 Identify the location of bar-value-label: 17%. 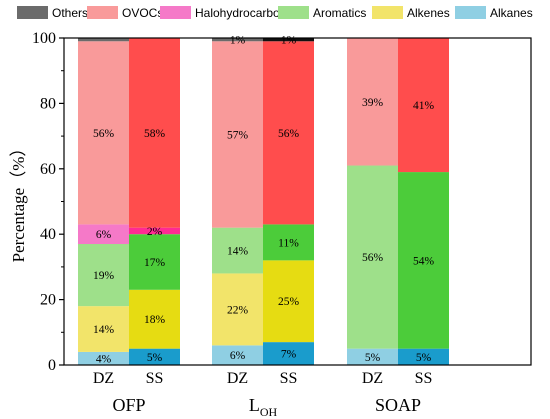
(155, 263).